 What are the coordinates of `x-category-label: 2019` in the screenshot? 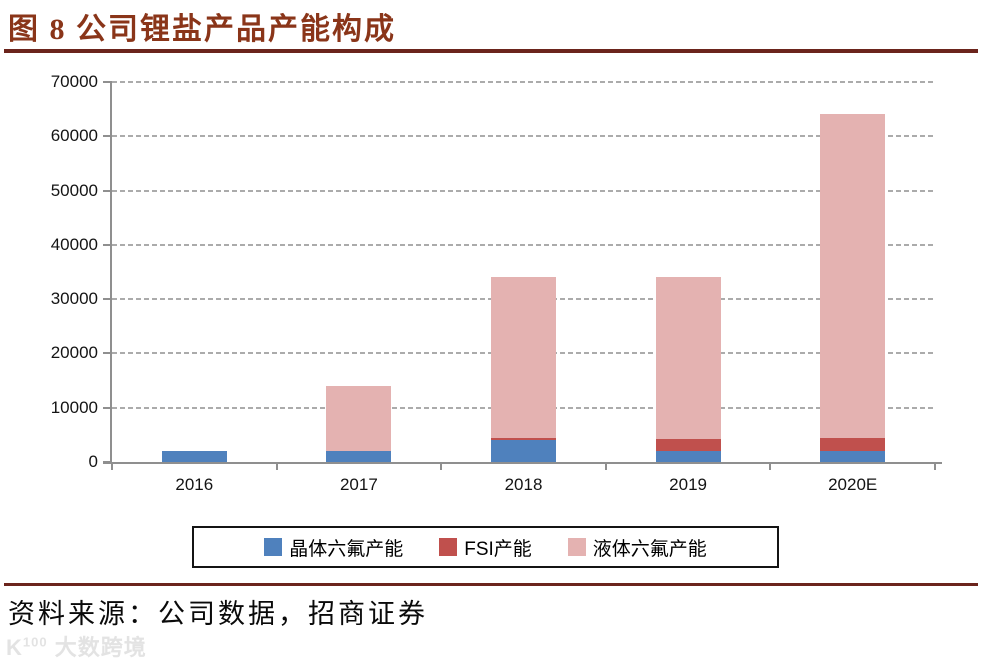 It's located at (688, 484).